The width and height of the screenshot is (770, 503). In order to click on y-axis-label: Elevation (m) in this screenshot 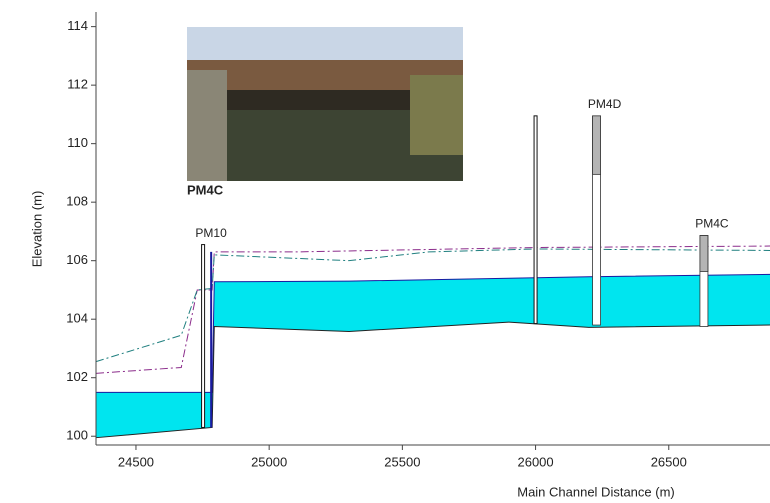, I will do `click(36, 229)`.